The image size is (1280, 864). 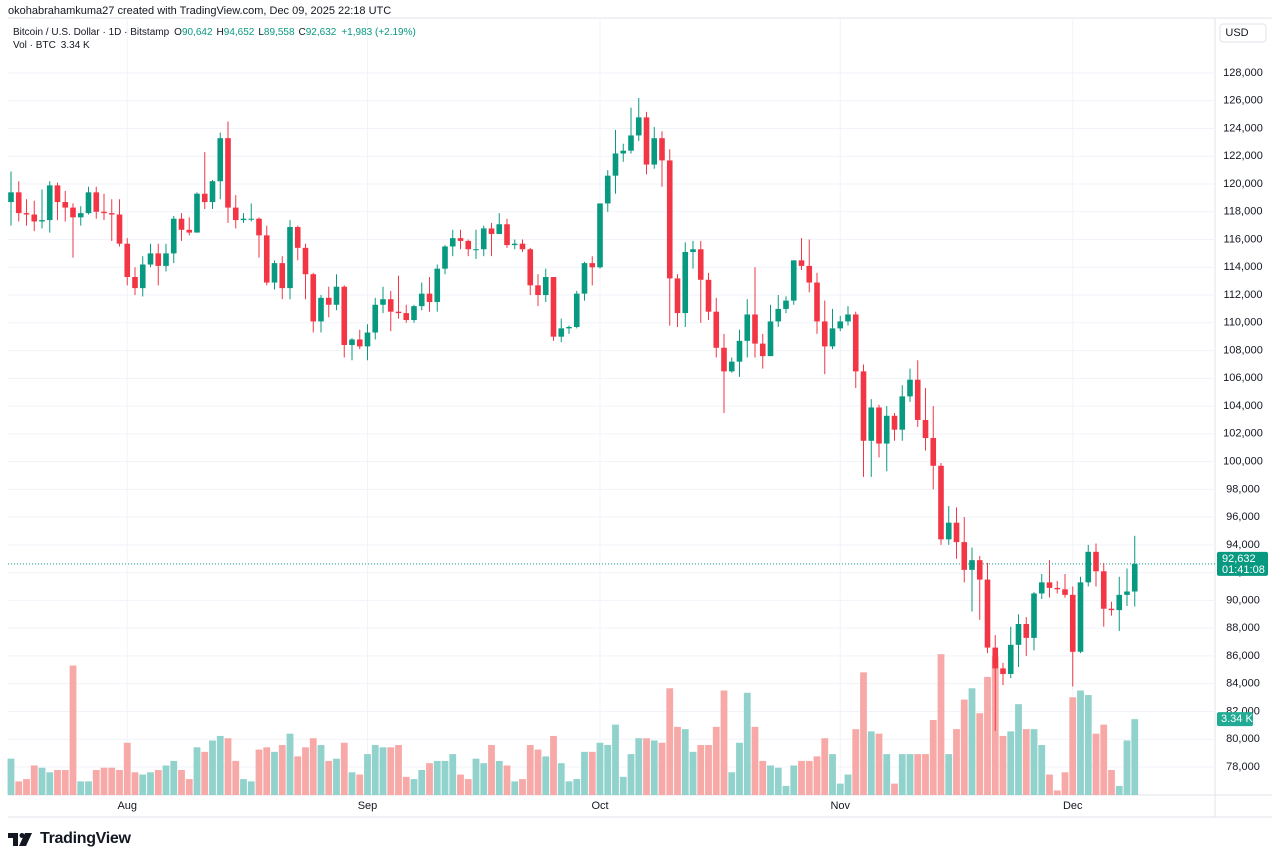 What do you see at coordinates (261, 32) in the screenshot?
I see `ohlc-key: L` at bounding box center [261, 32].